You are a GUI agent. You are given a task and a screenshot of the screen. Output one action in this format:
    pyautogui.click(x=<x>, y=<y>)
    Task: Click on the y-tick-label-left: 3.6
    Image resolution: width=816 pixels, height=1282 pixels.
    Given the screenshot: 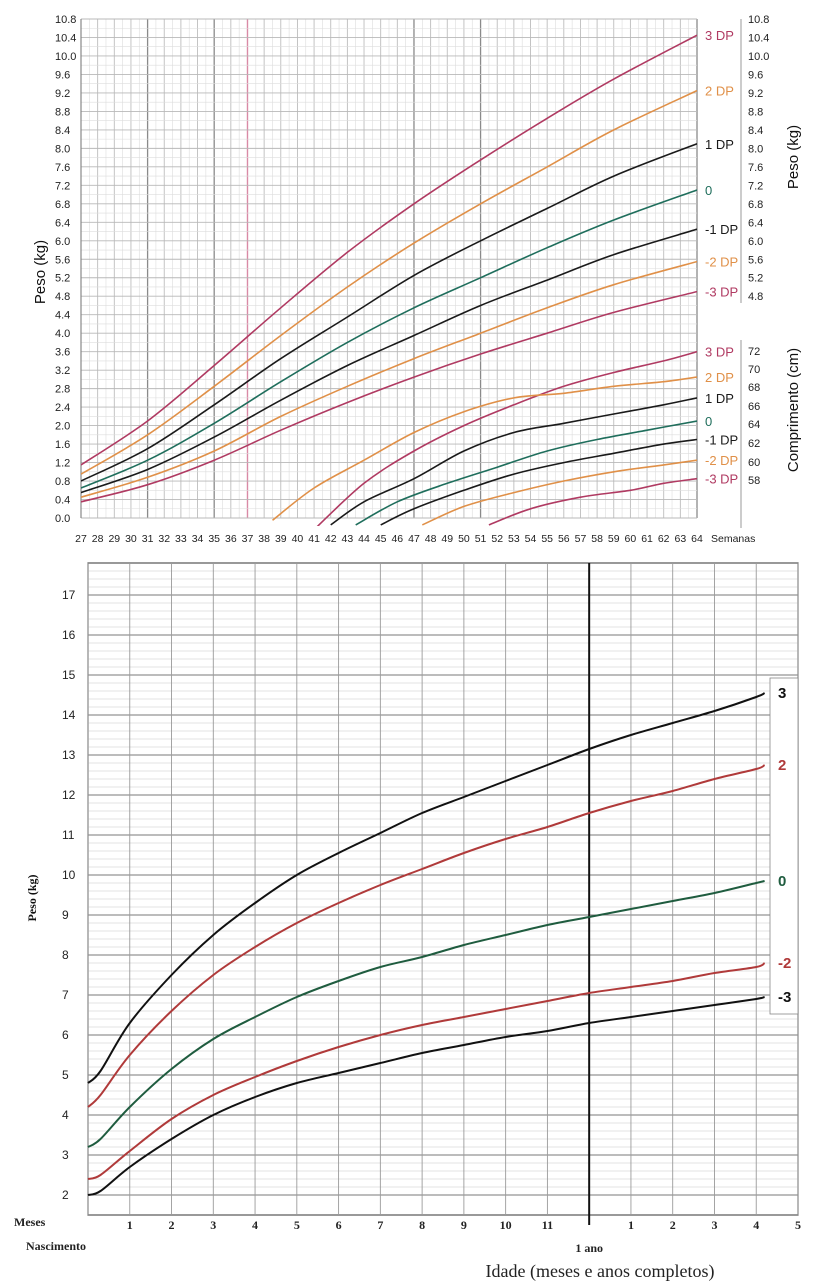 What is the action you would take?
    pyautogui.click(x=62, y=353)
    